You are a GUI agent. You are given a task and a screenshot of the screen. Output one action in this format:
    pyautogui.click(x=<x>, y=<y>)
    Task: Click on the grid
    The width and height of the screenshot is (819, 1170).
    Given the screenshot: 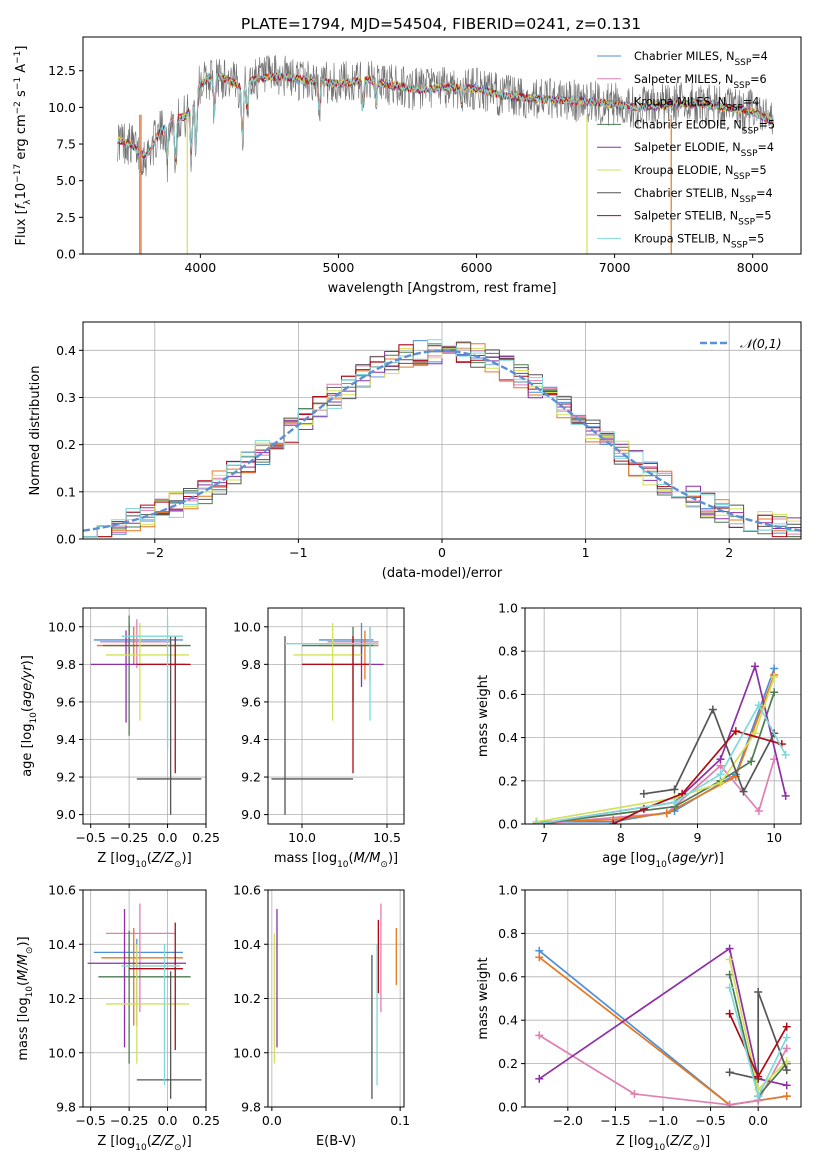 What is the action you would take?
    pyautogui.click(x=145, y=998)
    